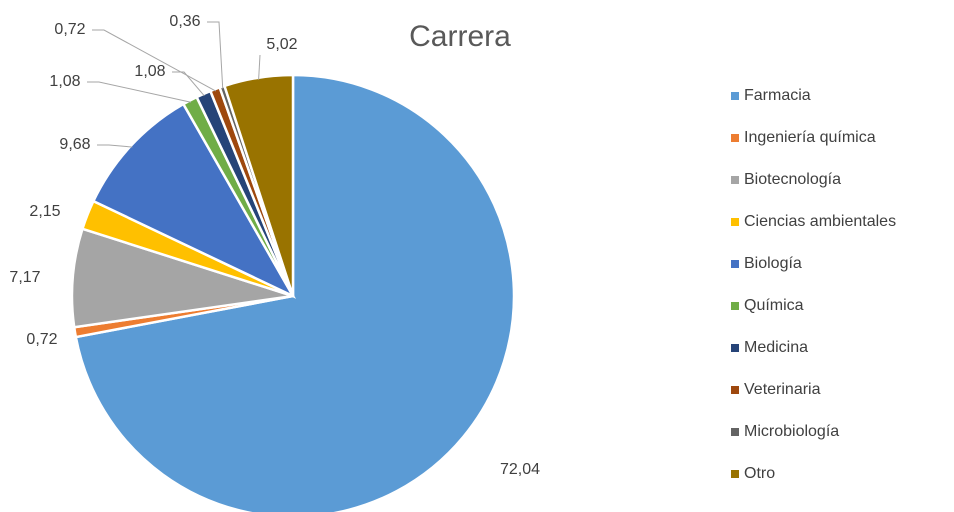 Image resolution: width=954 pixels, height=512 pixels. I want to click on legend-label: Biotecnología, so click(792, 179).